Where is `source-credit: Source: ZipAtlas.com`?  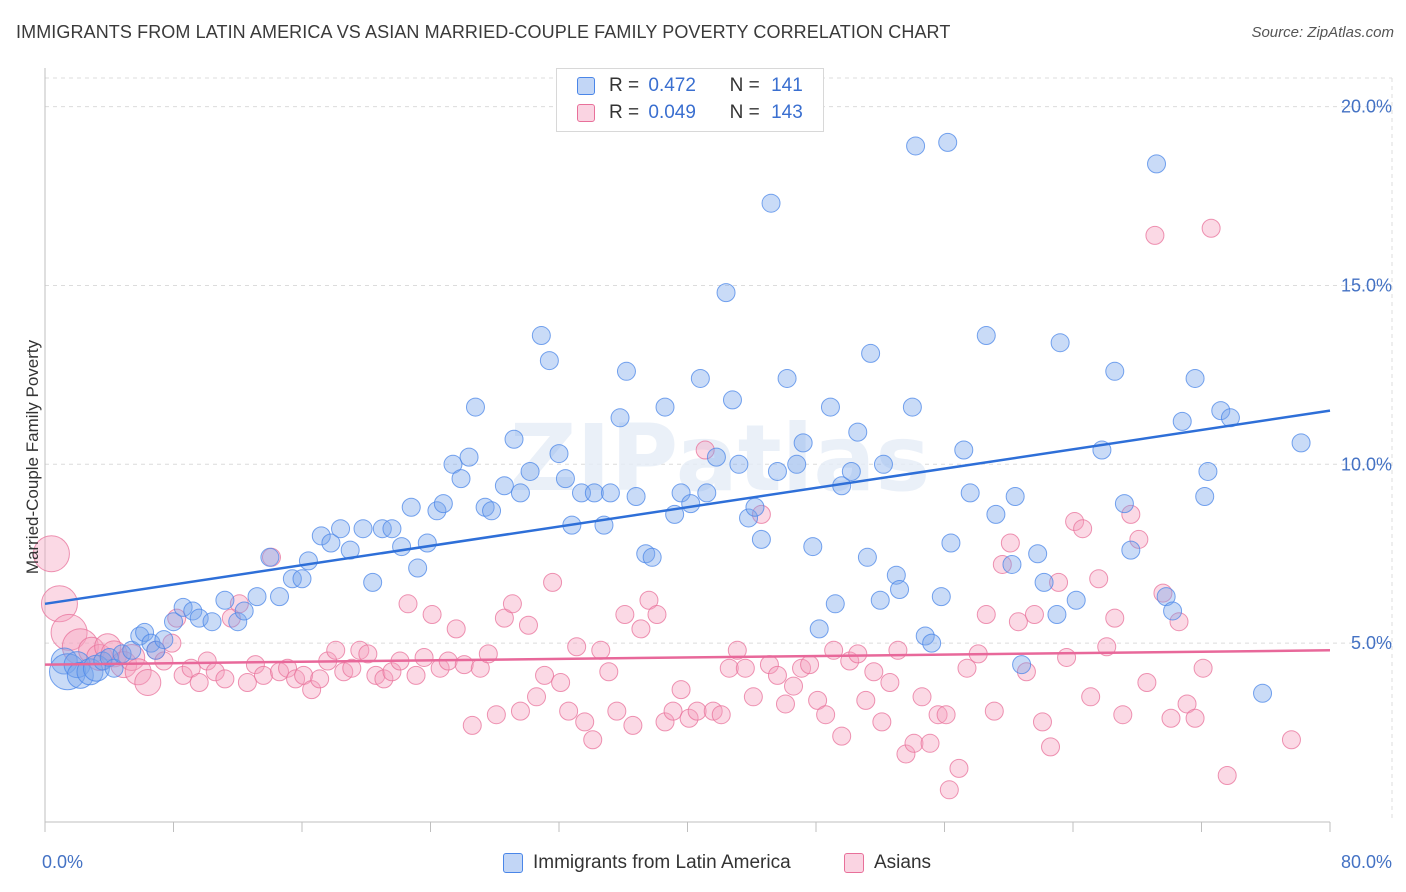
source-credit: Source: ZipAtlas.com is located at coordinates (1322, 32).